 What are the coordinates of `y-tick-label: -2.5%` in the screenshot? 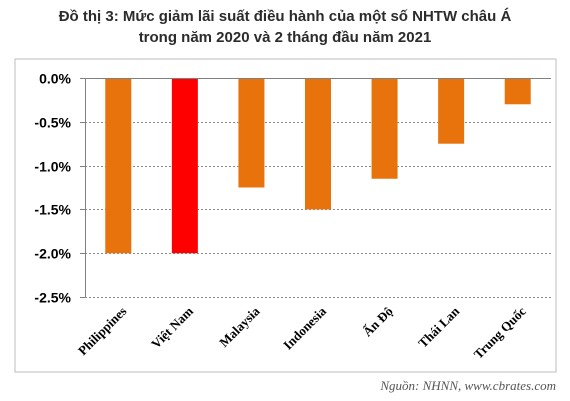 It's located at (52, 298).